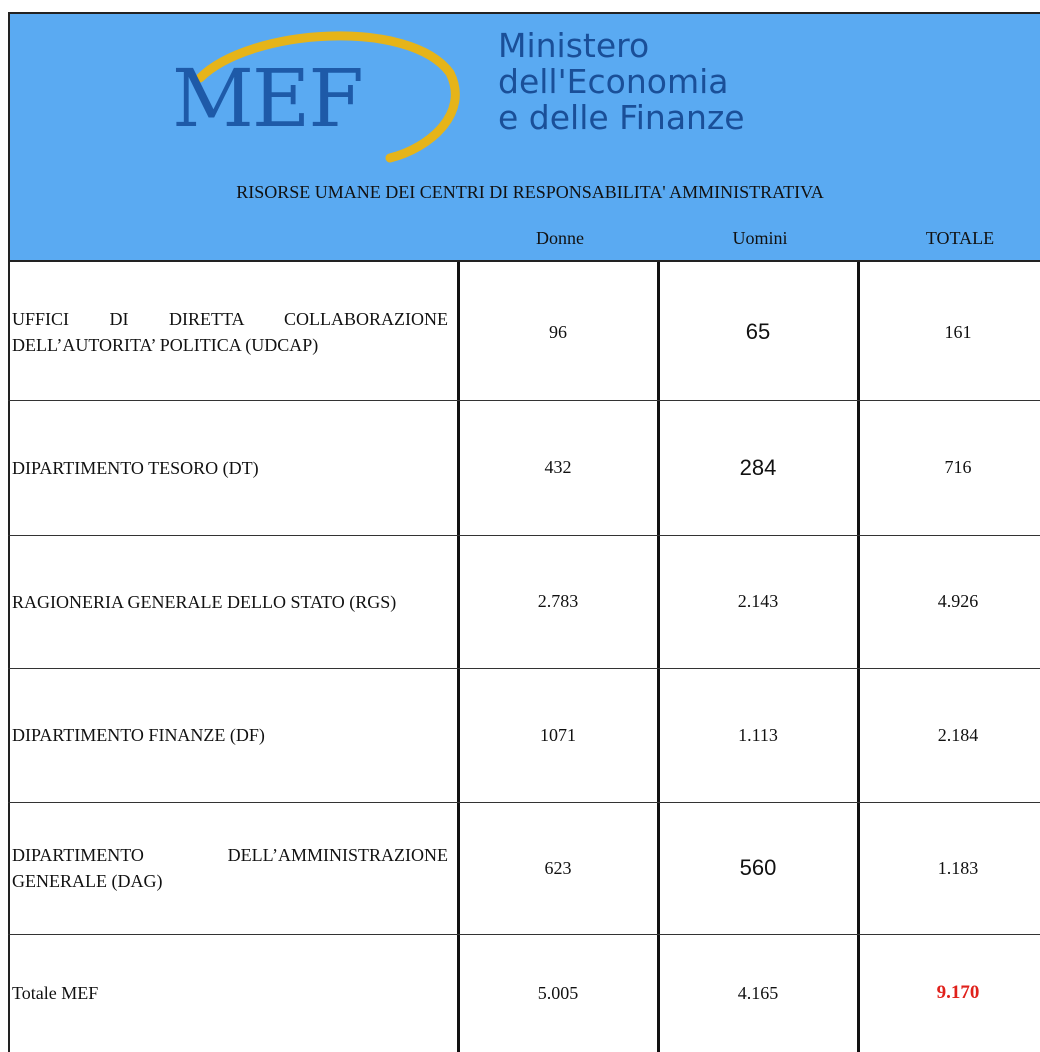  What do you see at coordinates (621, 117) in the screenshot?
I see `ministry-line: e delle Finanze` at bounding box center [621, 117].